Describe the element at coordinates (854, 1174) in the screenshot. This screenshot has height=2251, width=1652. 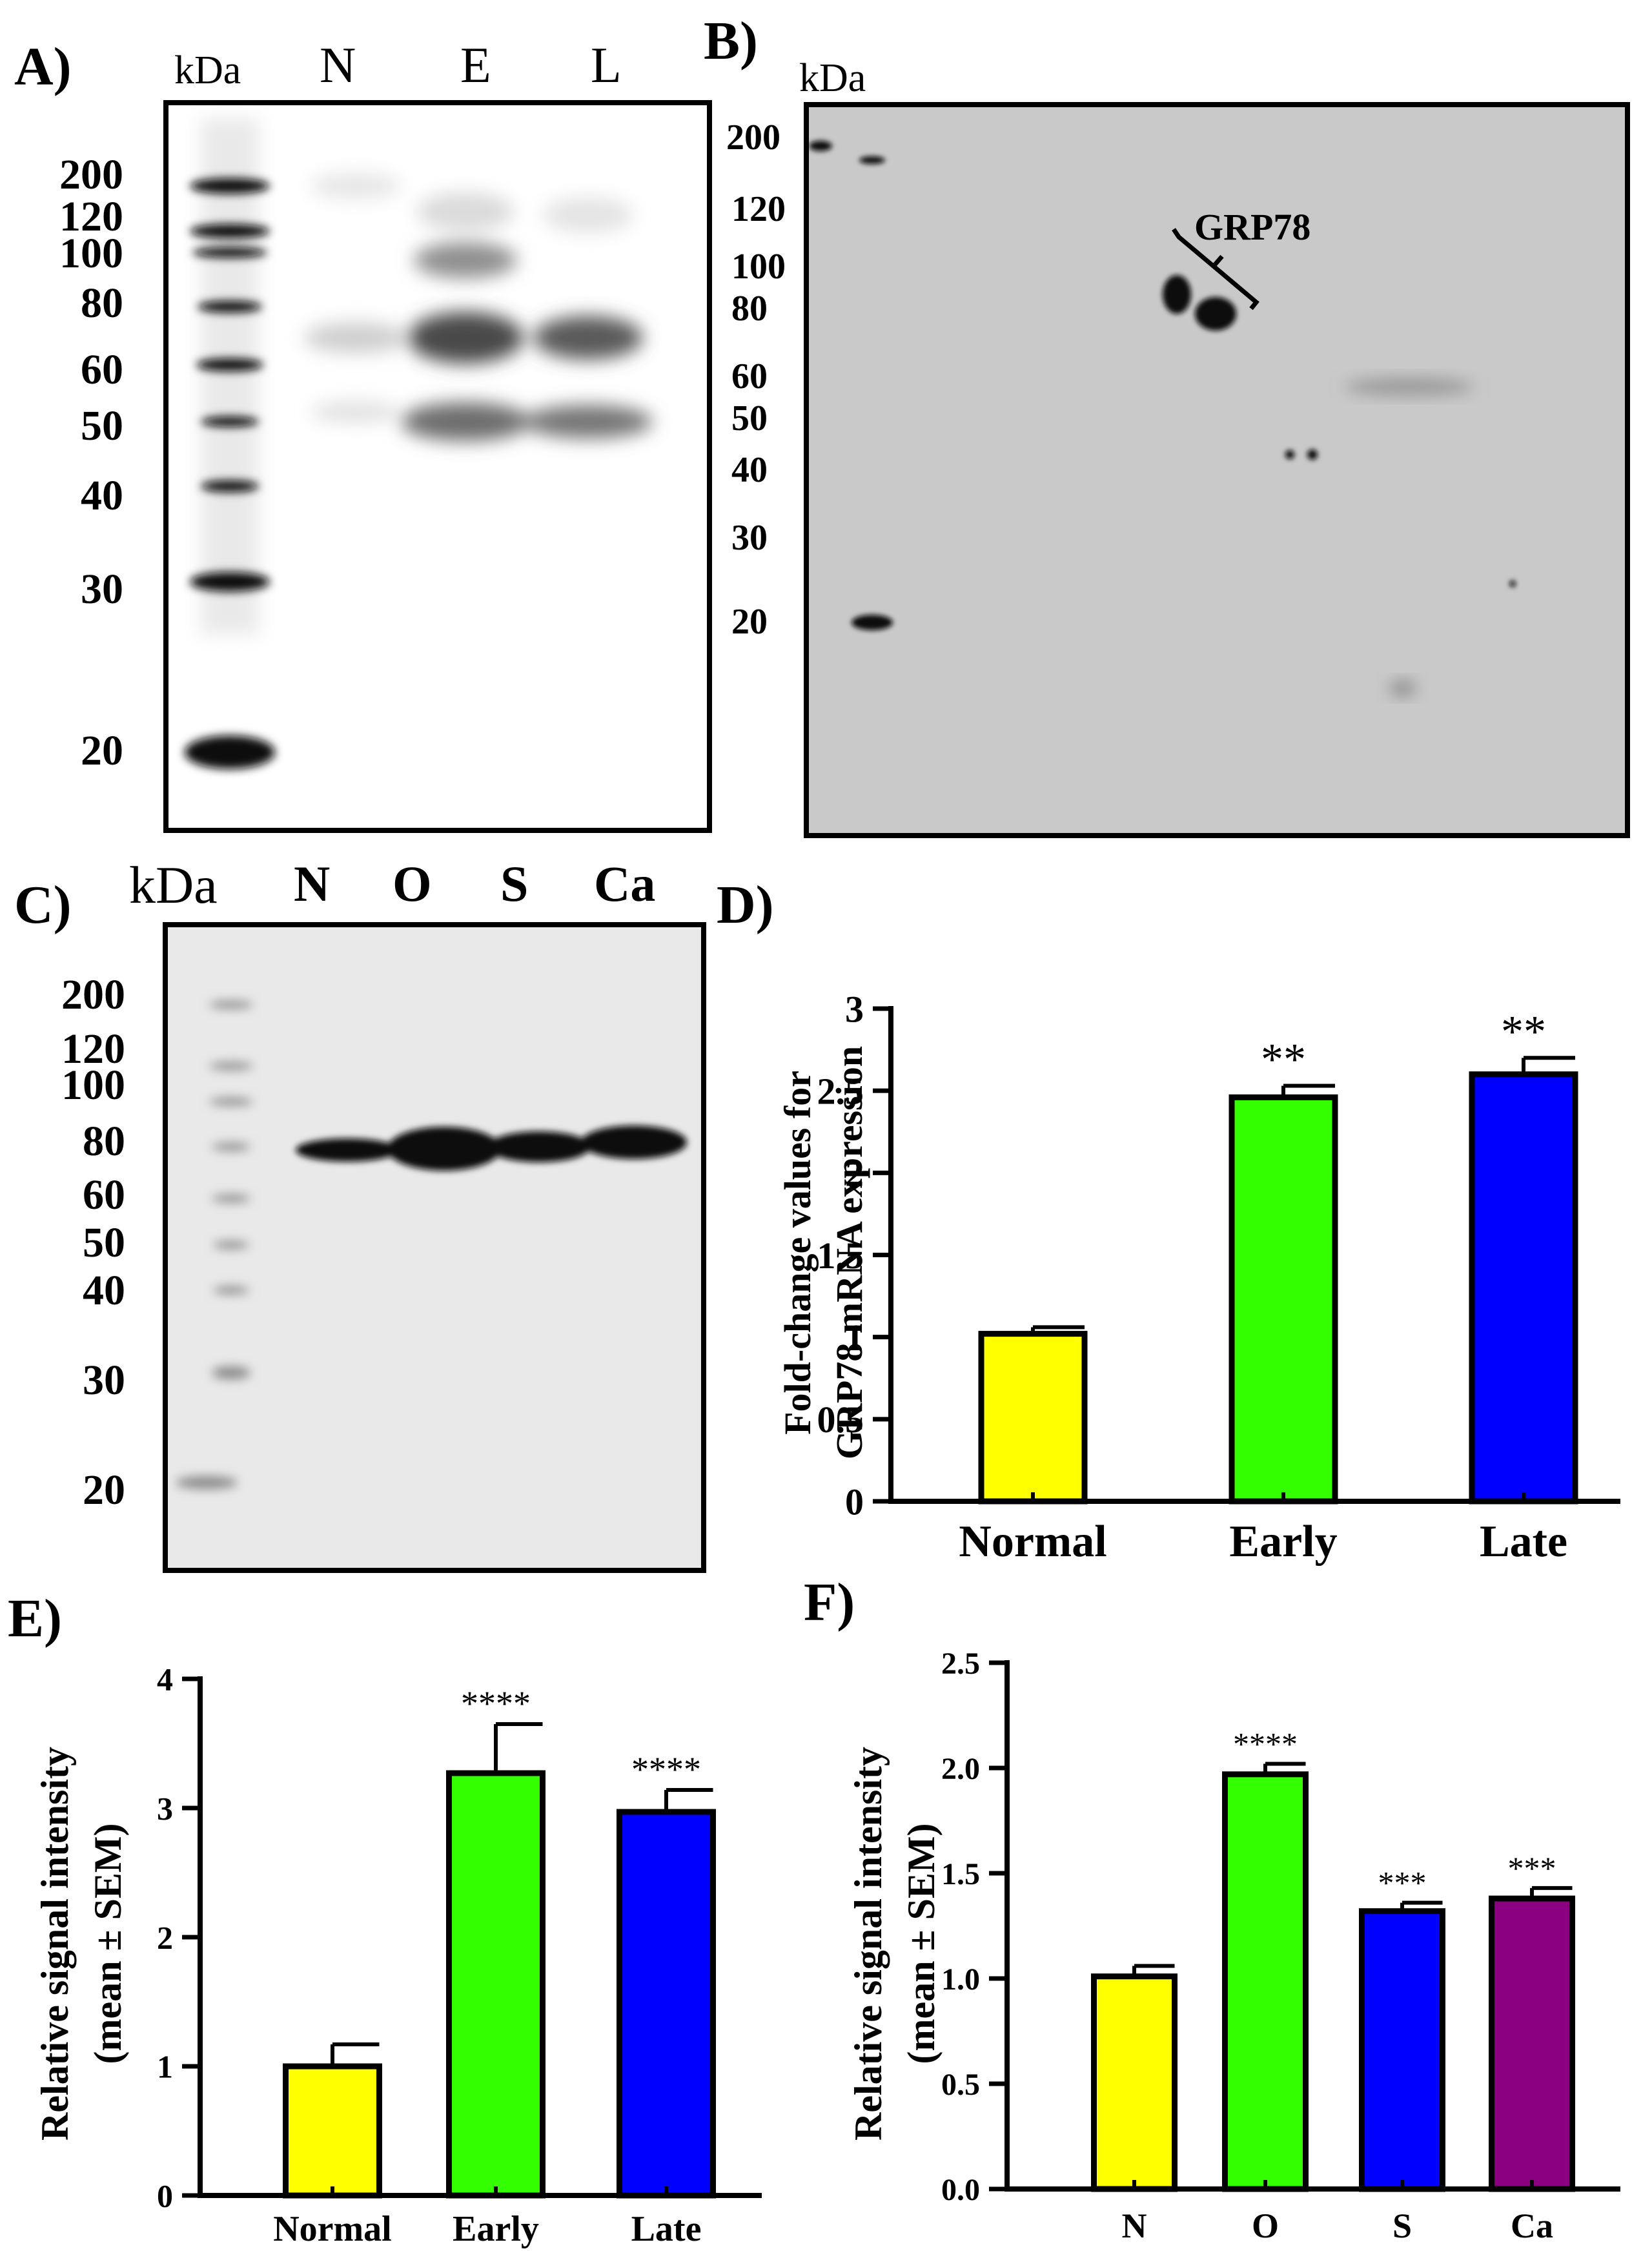
I see `chart-d-ytick-label: 2` at that location.